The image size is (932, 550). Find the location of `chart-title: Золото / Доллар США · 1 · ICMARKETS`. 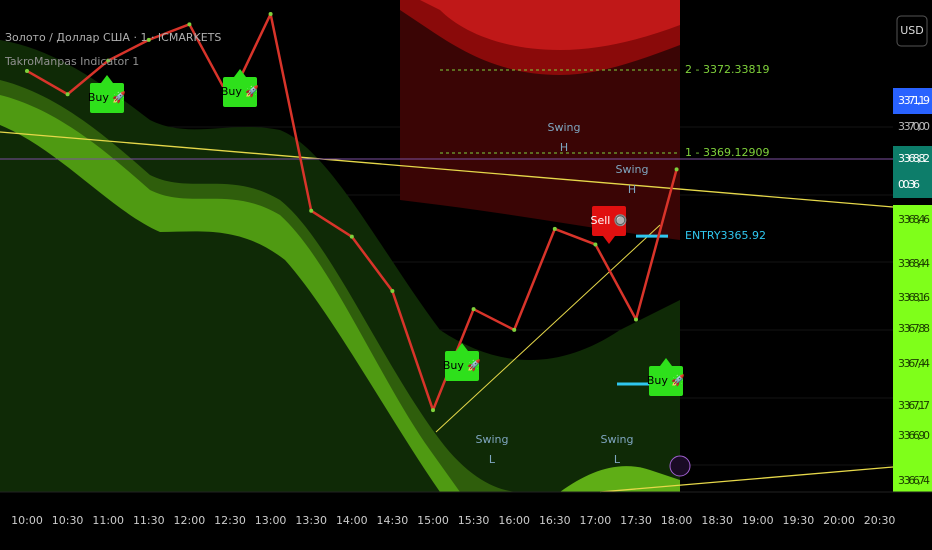

chart-title: Золото / Доллар США · 1 · ICMARKETS is located at coordinates (113, 37).